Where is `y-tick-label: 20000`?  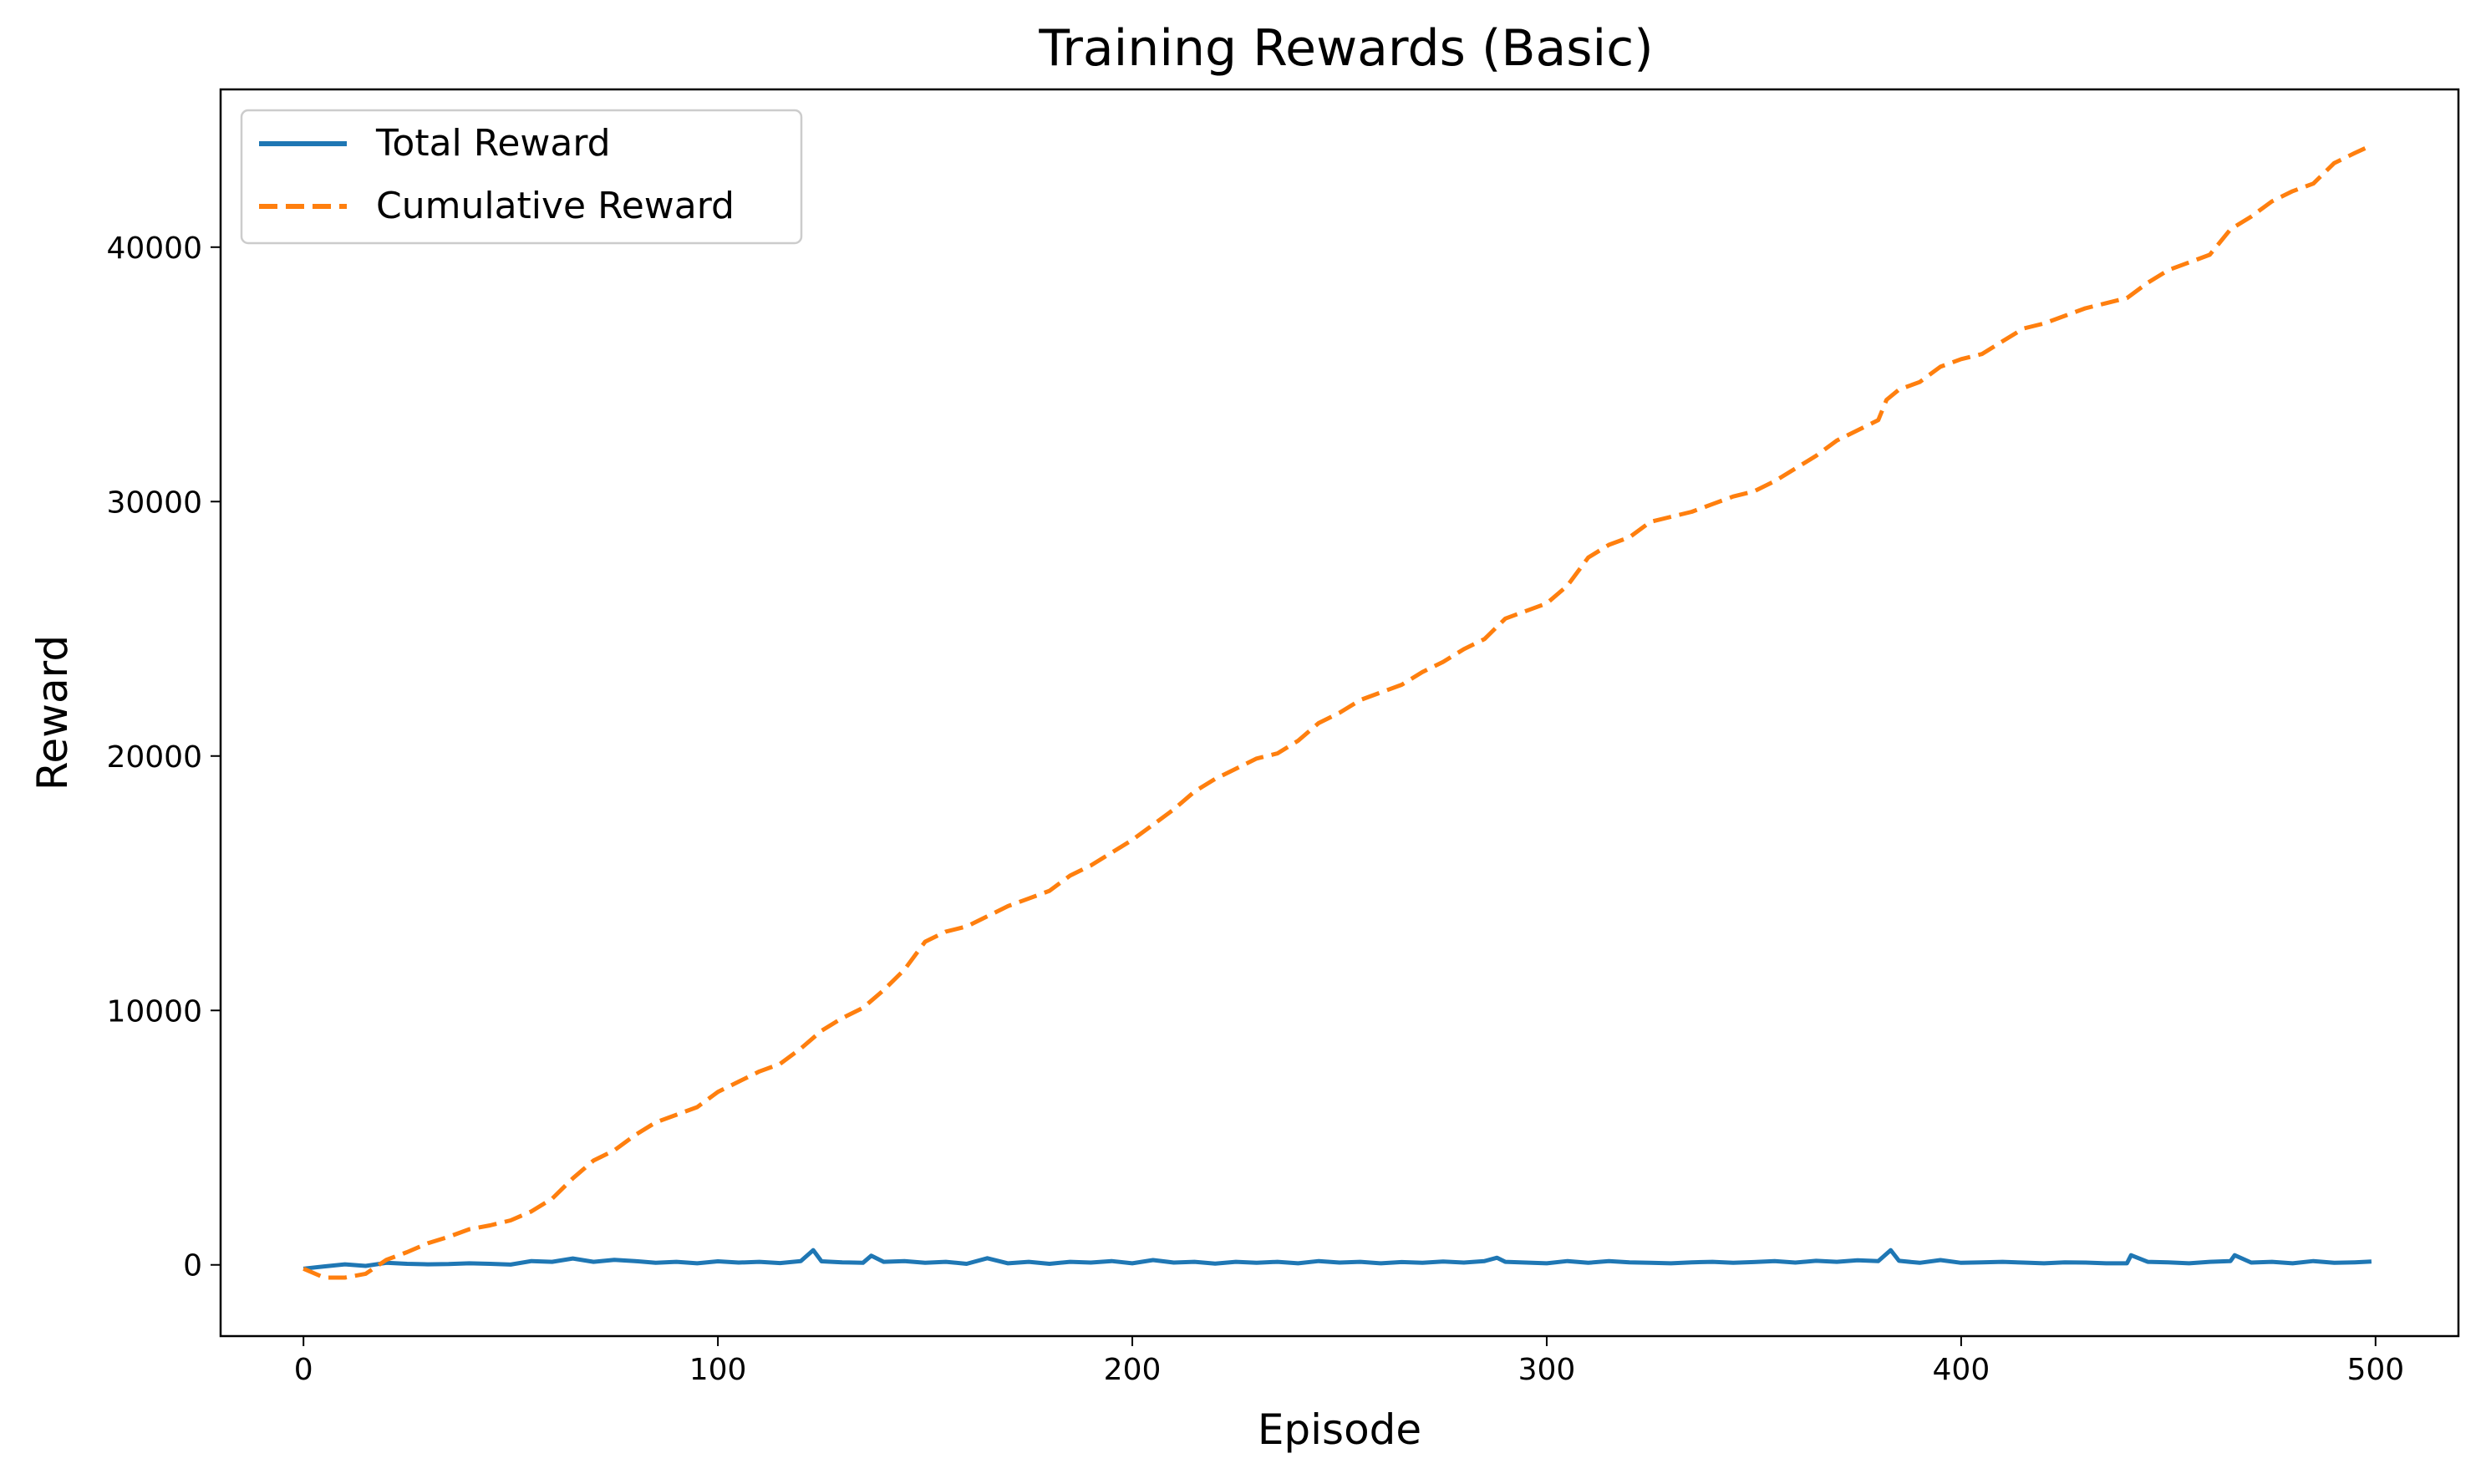
y-tick-label: 20000 is located at coordinates (154, 757).